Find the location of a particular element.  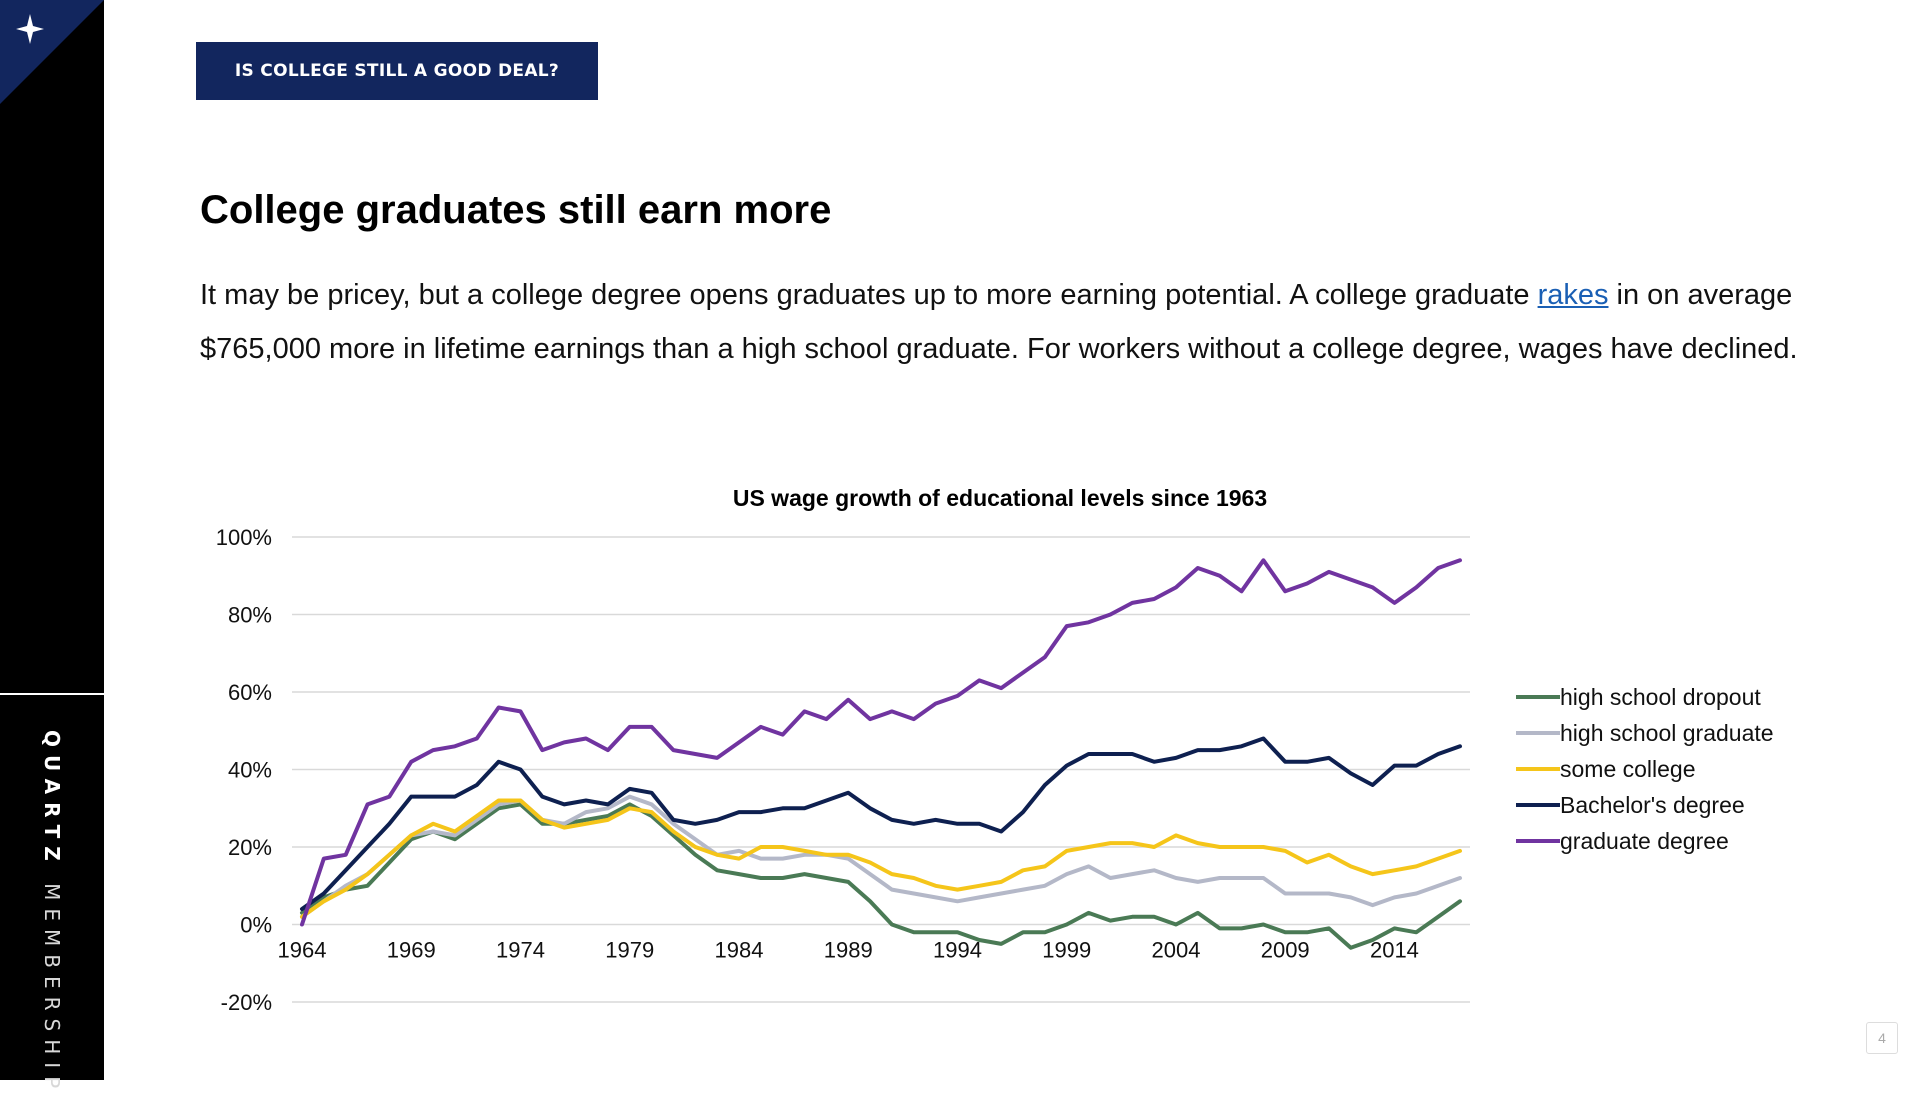

brand-wordmark: QUARTZ MEMBERSHIP is located at coordinates (52, 913).